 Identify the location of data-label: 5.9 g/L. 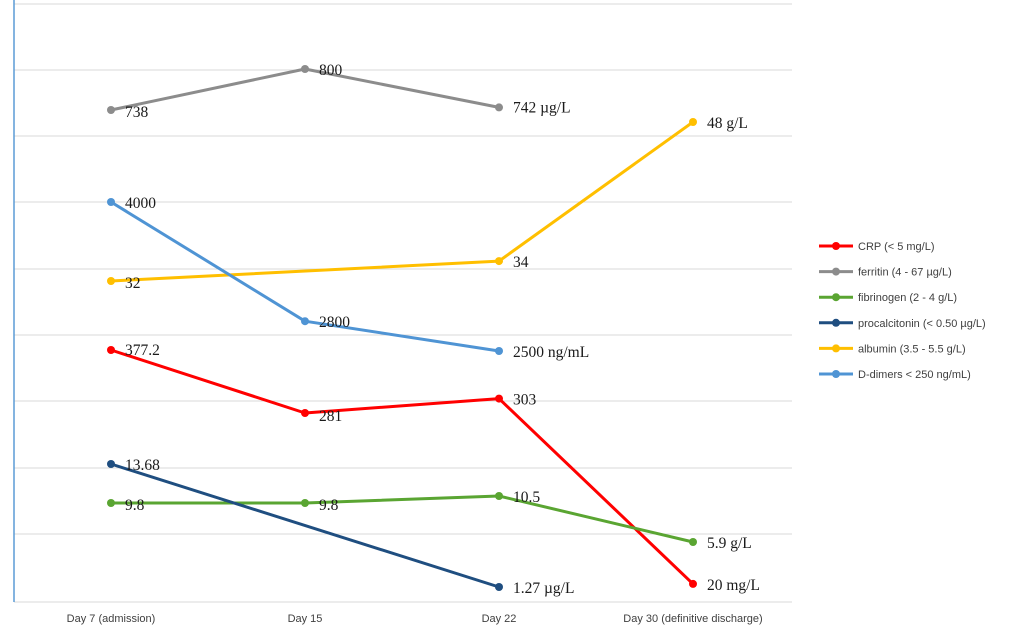
(729, 543).